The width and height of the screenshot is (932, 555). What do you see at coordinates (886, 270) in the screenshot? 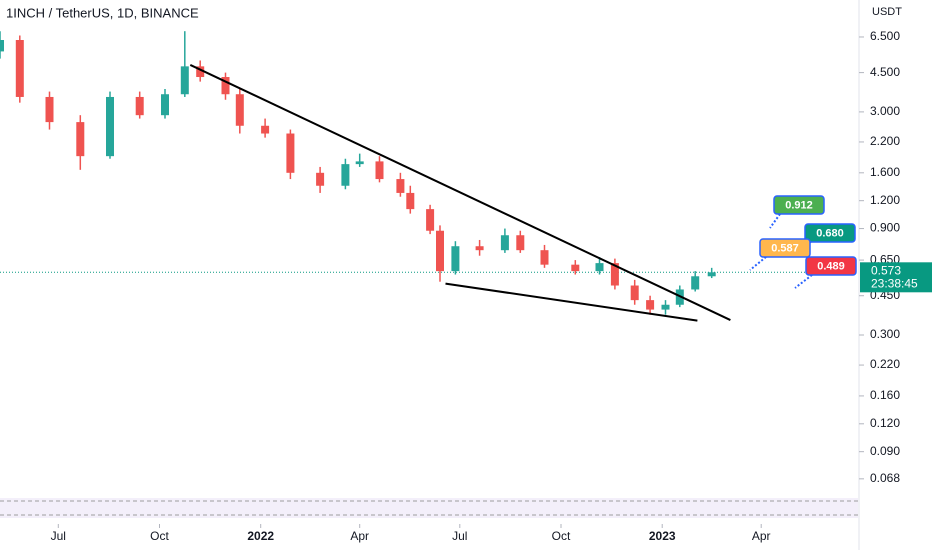
I see `last-price-label: 0.573` at bounding box center [886, 270].